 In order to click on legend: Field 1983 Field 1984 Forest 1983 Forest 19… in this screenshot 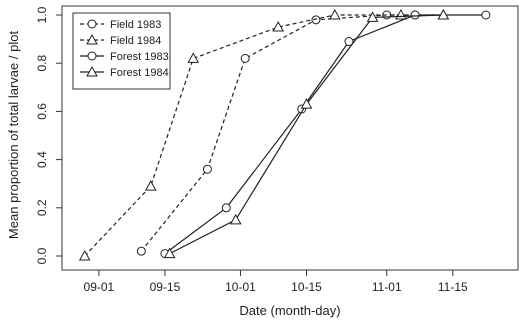, I will do `click(121, 51)`.